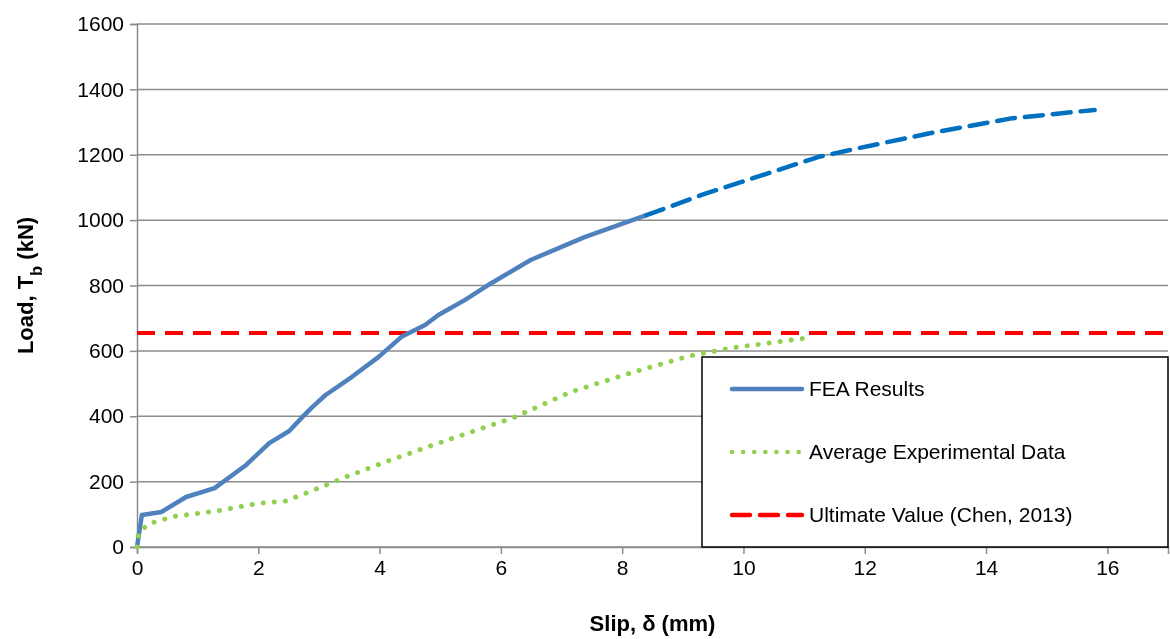 The width and height of the screenshot is (1170, 639). What do you see at coordinates (106, 481) in the screenshot?
I see `y-tick-label: 200` at bounding box center [106, 481].